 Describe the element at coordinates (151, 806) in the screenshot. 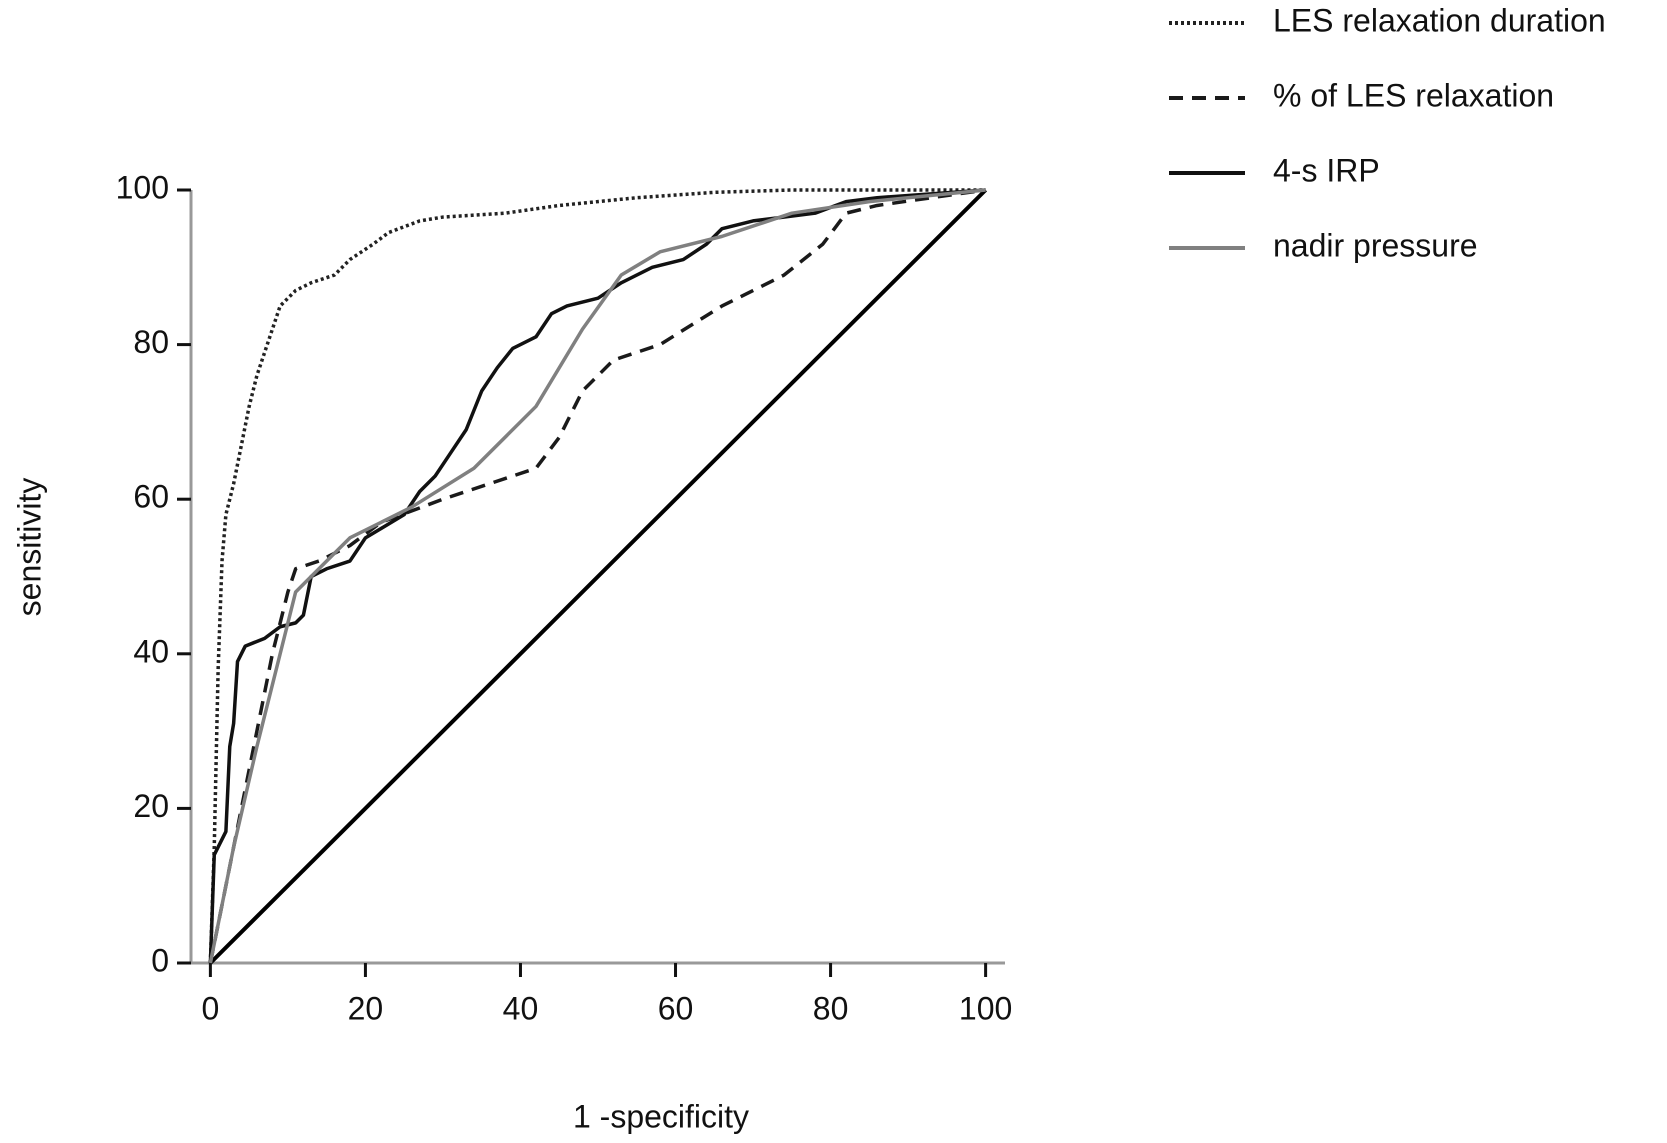

I see `y-tick-label: 20` at that location.